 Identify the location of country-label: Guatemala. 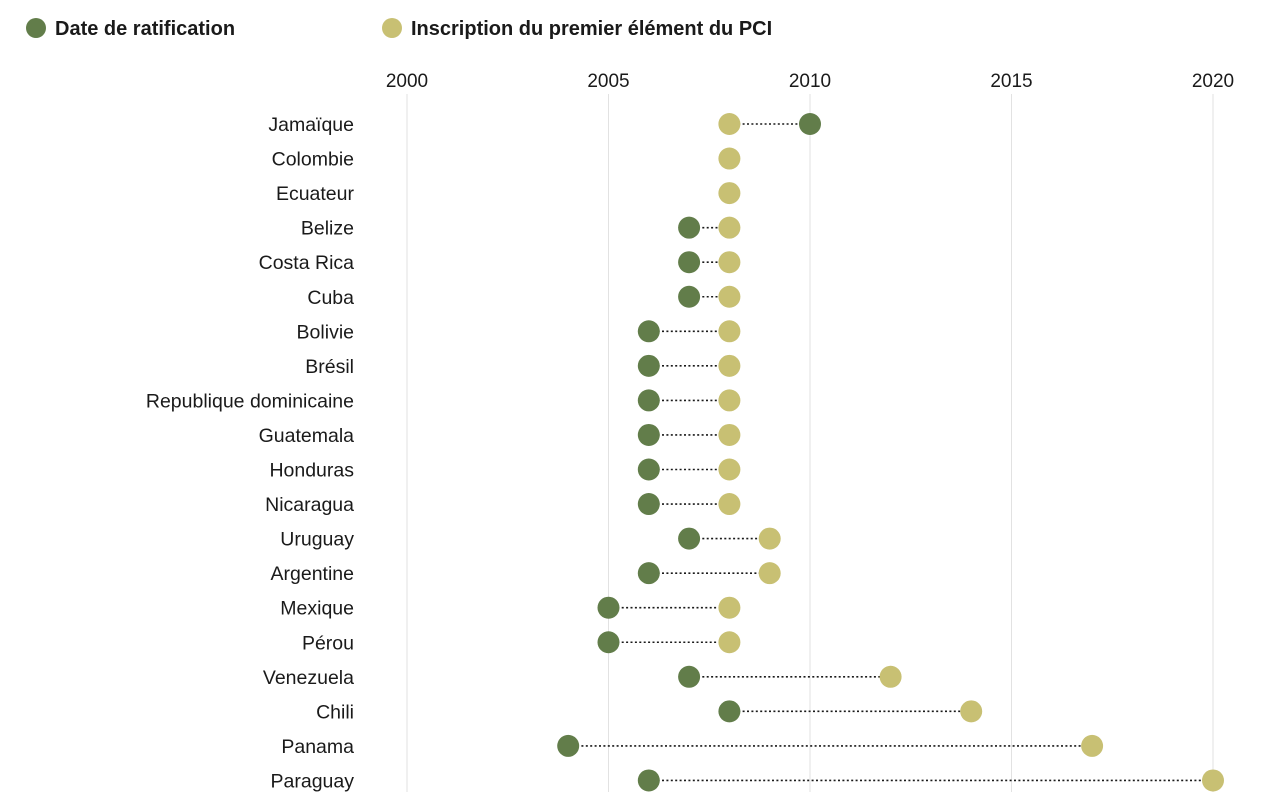
(307, 436).